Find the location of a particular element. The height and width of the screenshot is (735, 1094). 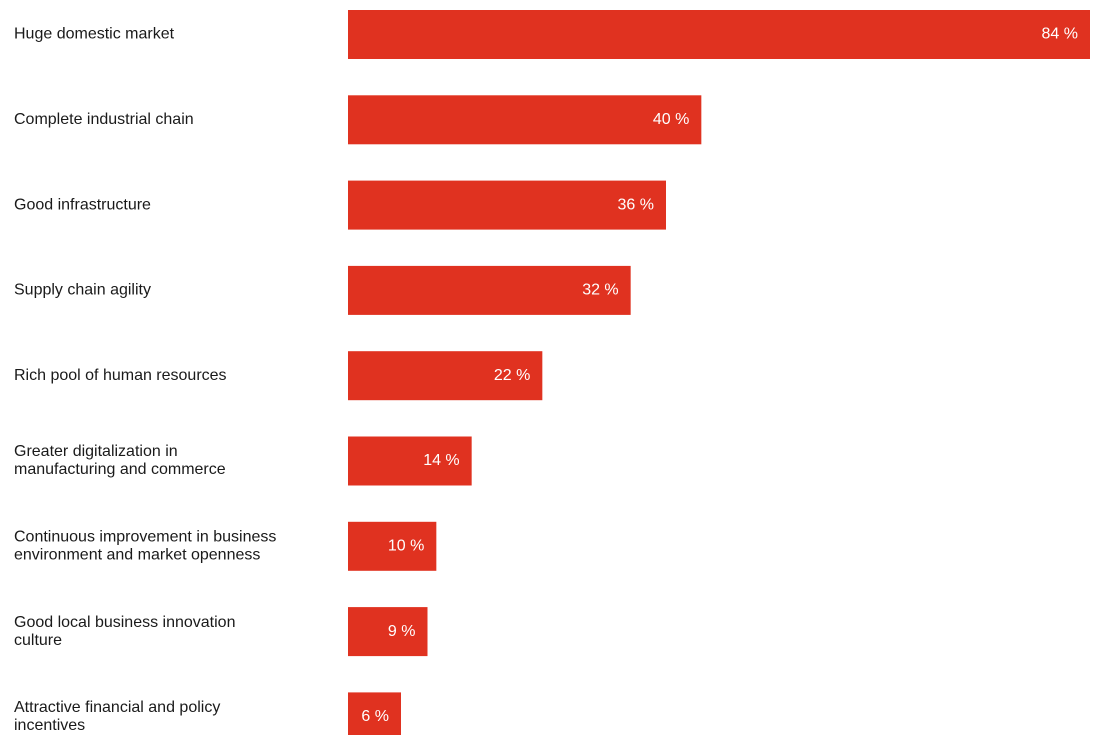

category-label-line: Continuous improvement in business is located at coordinates (145, 537).